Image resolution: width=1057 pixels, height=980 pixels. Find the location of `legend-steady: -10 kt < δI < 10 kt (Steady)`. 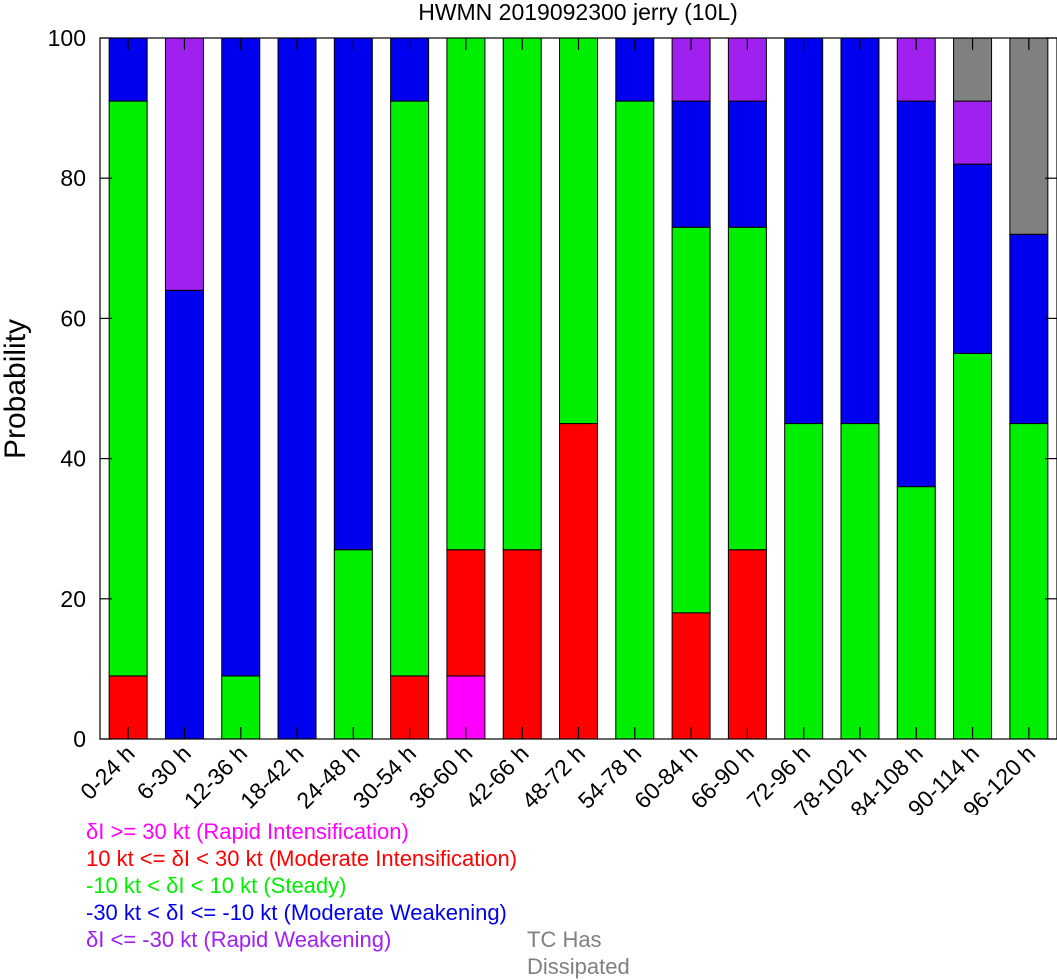

legend-steady: -10 kt < δI < 10 kt (Steady) is located at coordinates (216, 885).